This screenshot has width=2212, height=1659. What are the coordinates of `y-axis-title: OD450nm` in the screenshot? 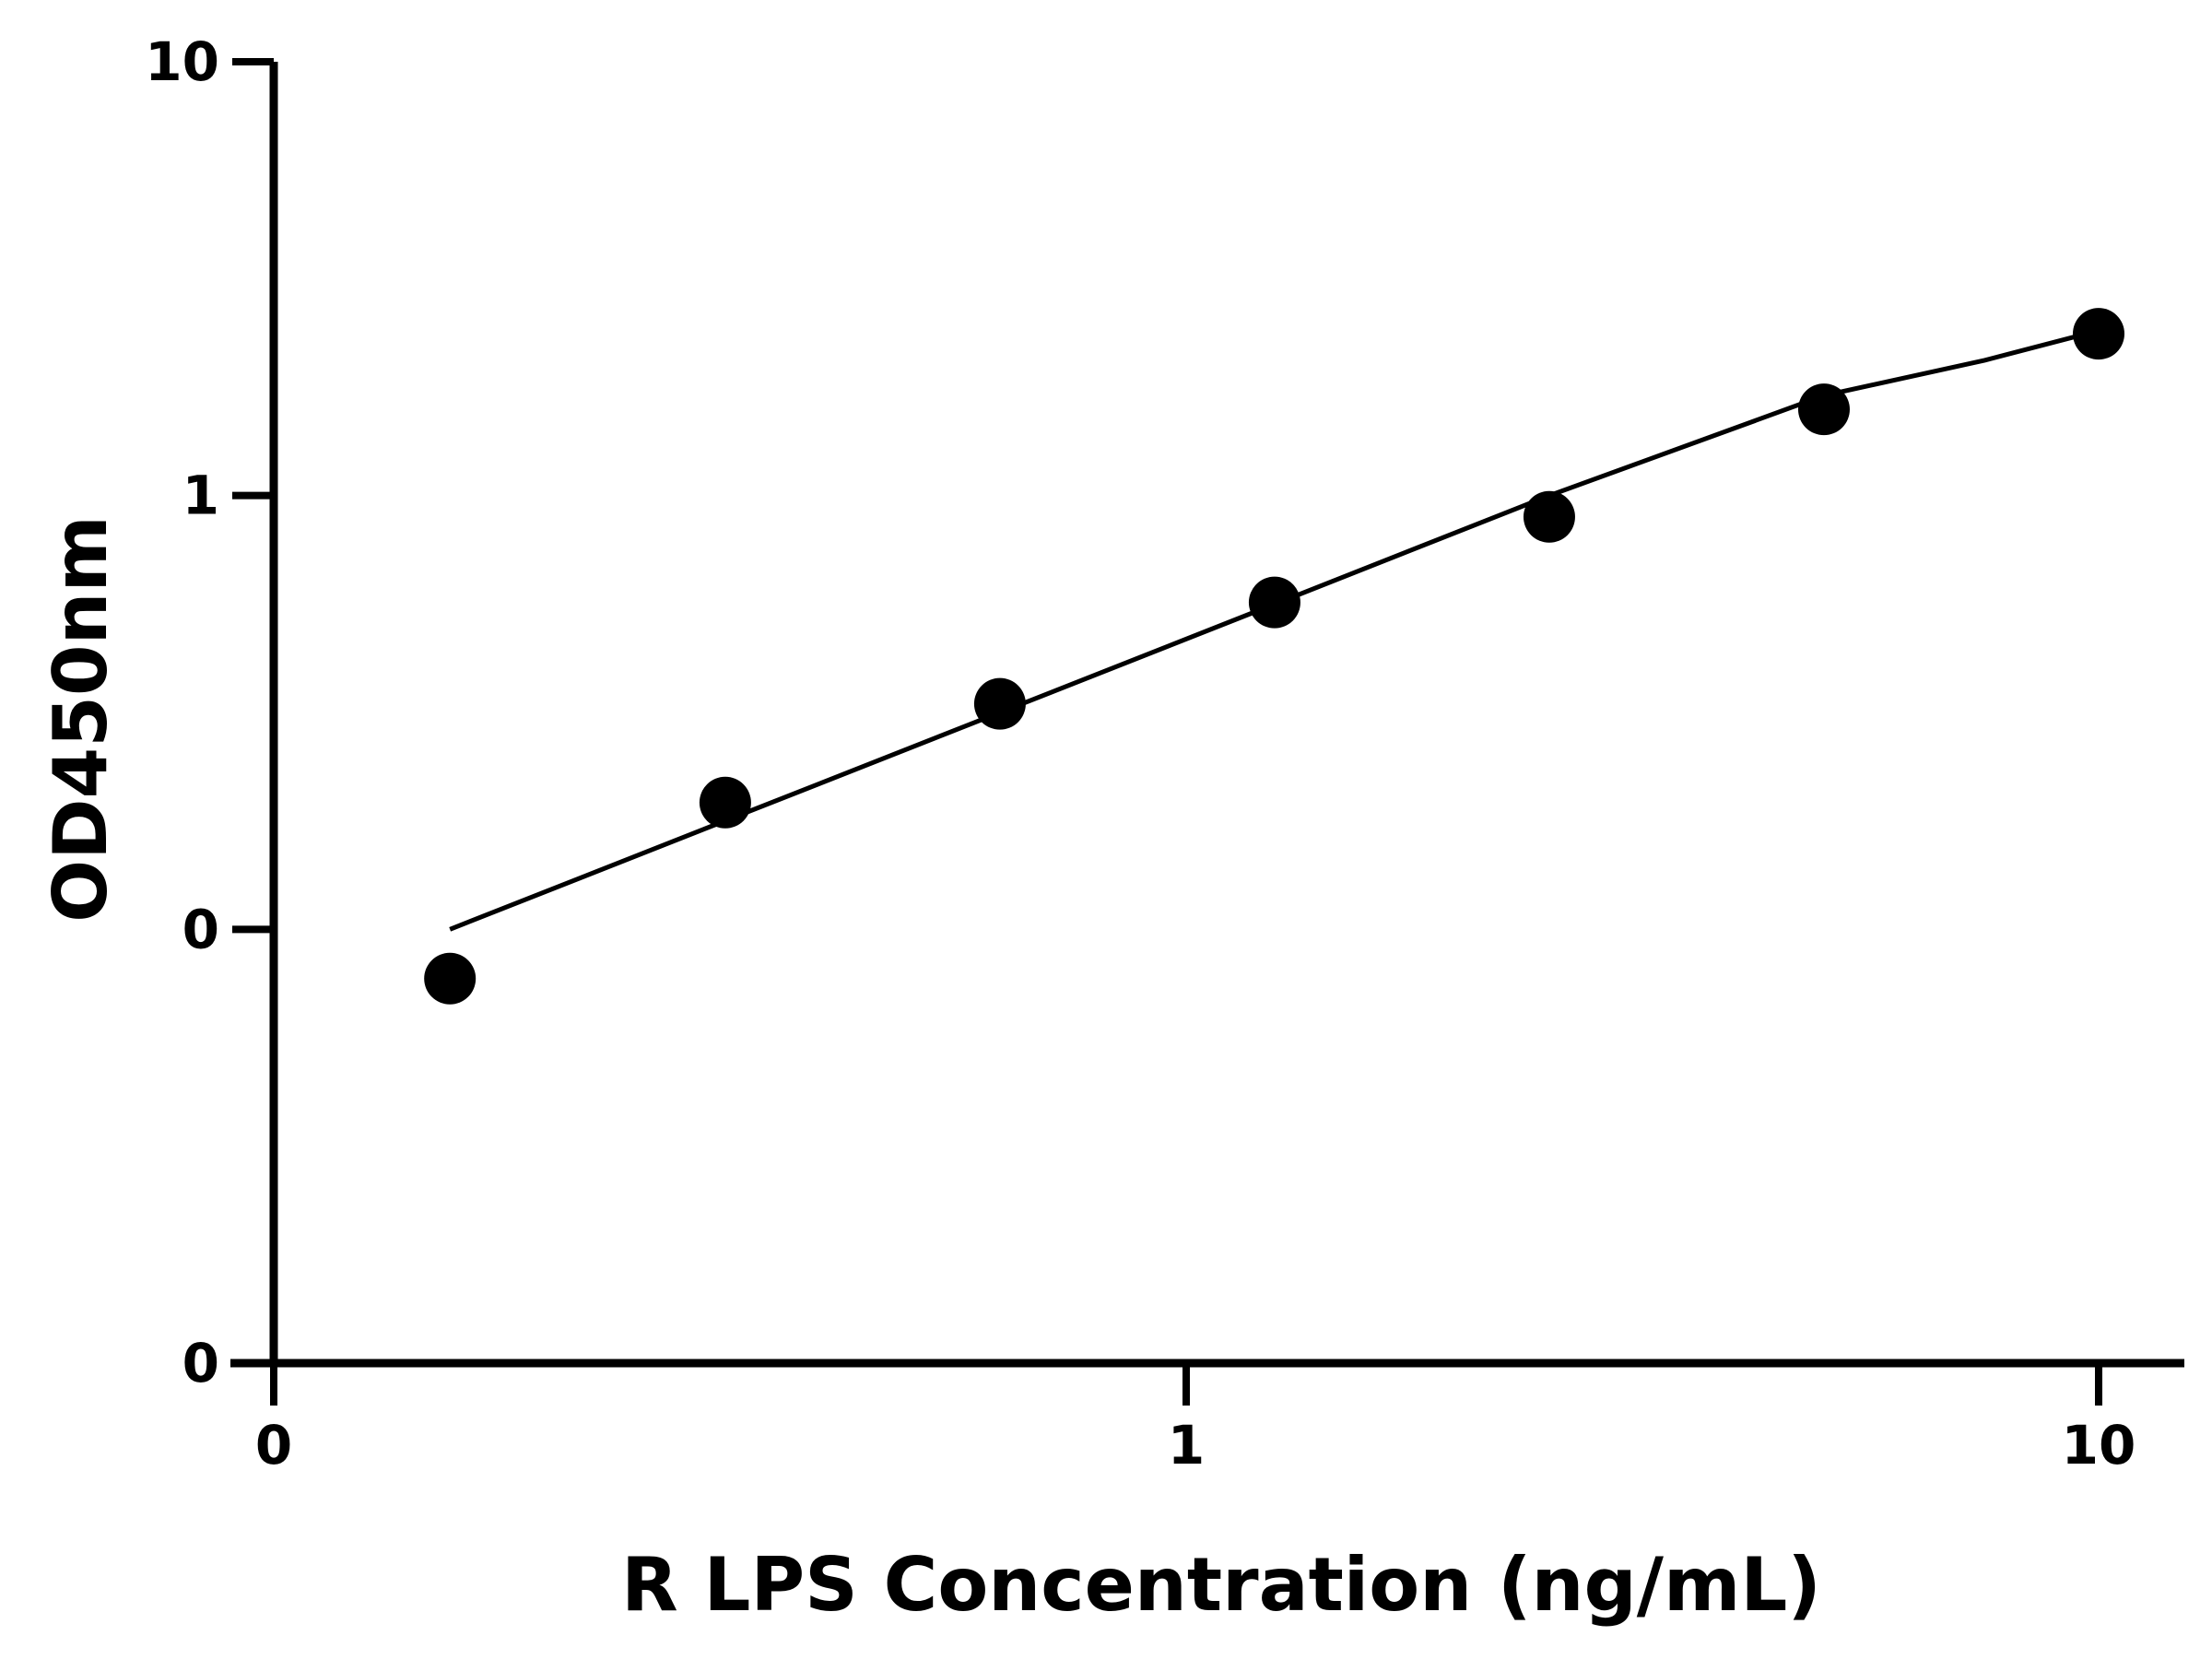 It's located at (81, 719).